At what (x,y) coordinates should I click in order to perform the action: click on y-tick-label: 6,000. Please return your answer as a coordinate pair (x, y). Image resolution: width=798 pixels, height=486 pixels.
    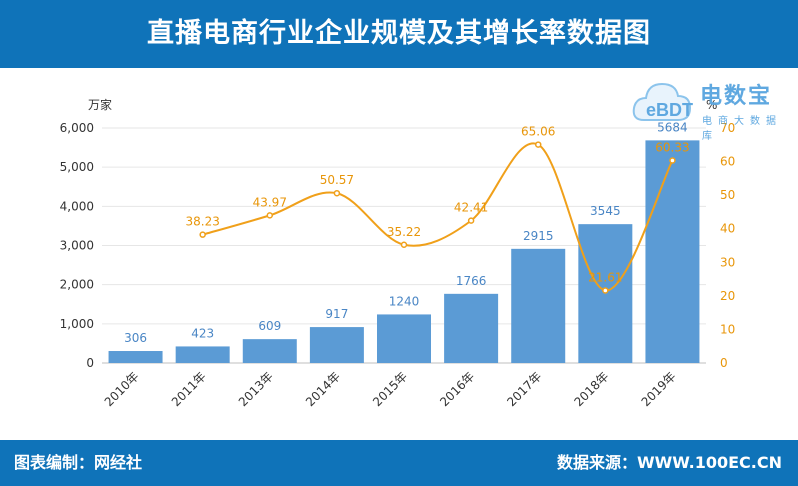
    Looking at the image, I should click on (77, 128).